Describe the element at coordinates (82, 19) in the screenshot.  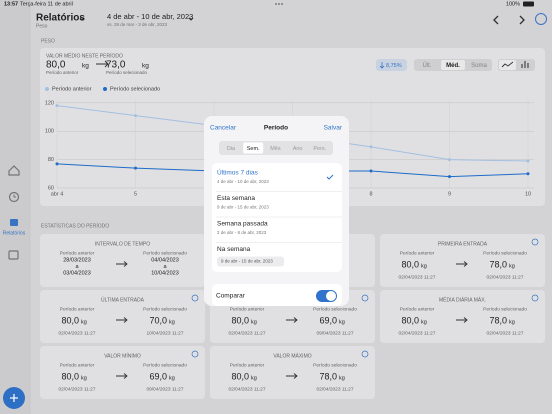
I see `title-chevron` at that location.